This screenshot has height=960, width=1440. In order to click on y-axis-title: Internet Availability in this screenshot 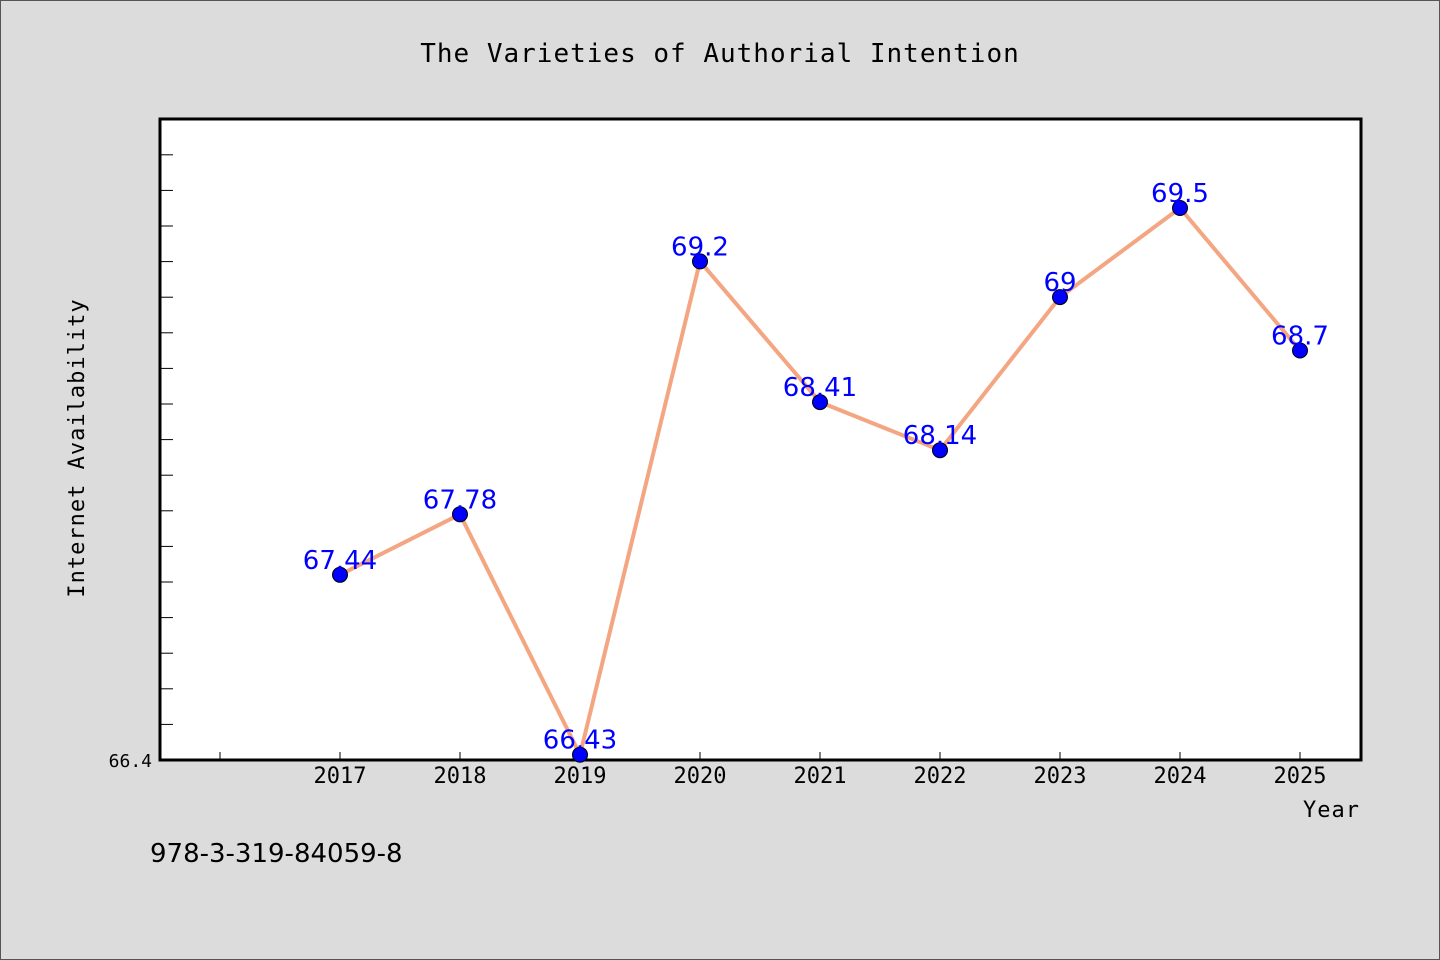, I will do `click(77, 447)`.